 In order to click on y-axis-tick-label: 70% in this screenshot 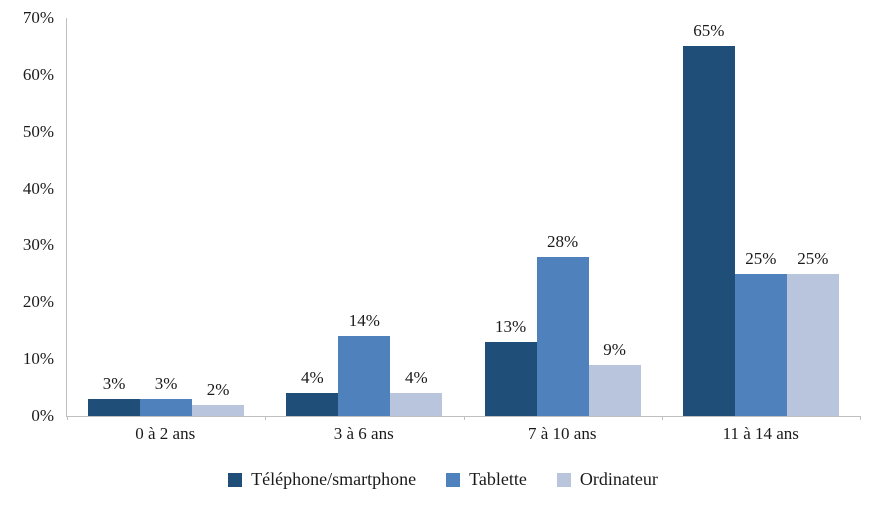, I will do `click(38, 17)`.